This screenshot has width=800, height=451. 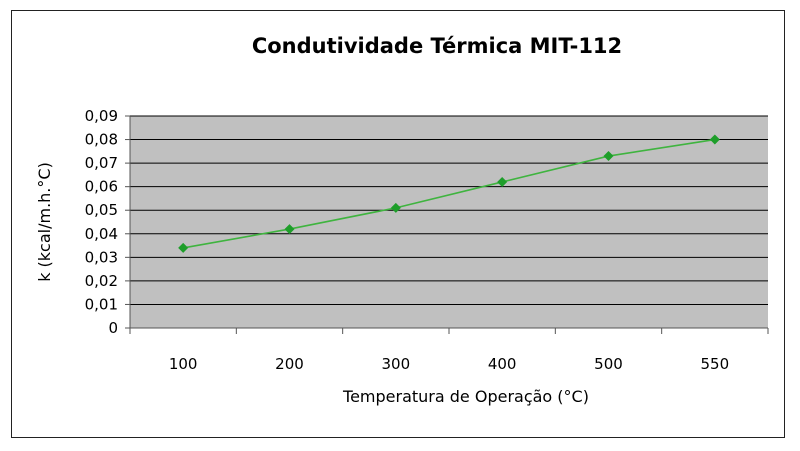 I want to click on x-tick-label: 300, so click(x=396, y=364).